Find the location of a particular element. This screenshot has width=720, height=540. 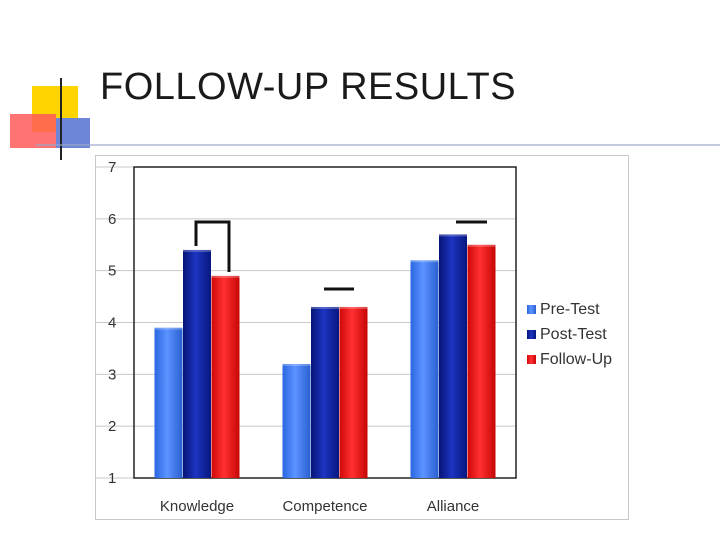

legend: Pre-Test Post-Test Follow-Up is located at coordinates (569, 334).